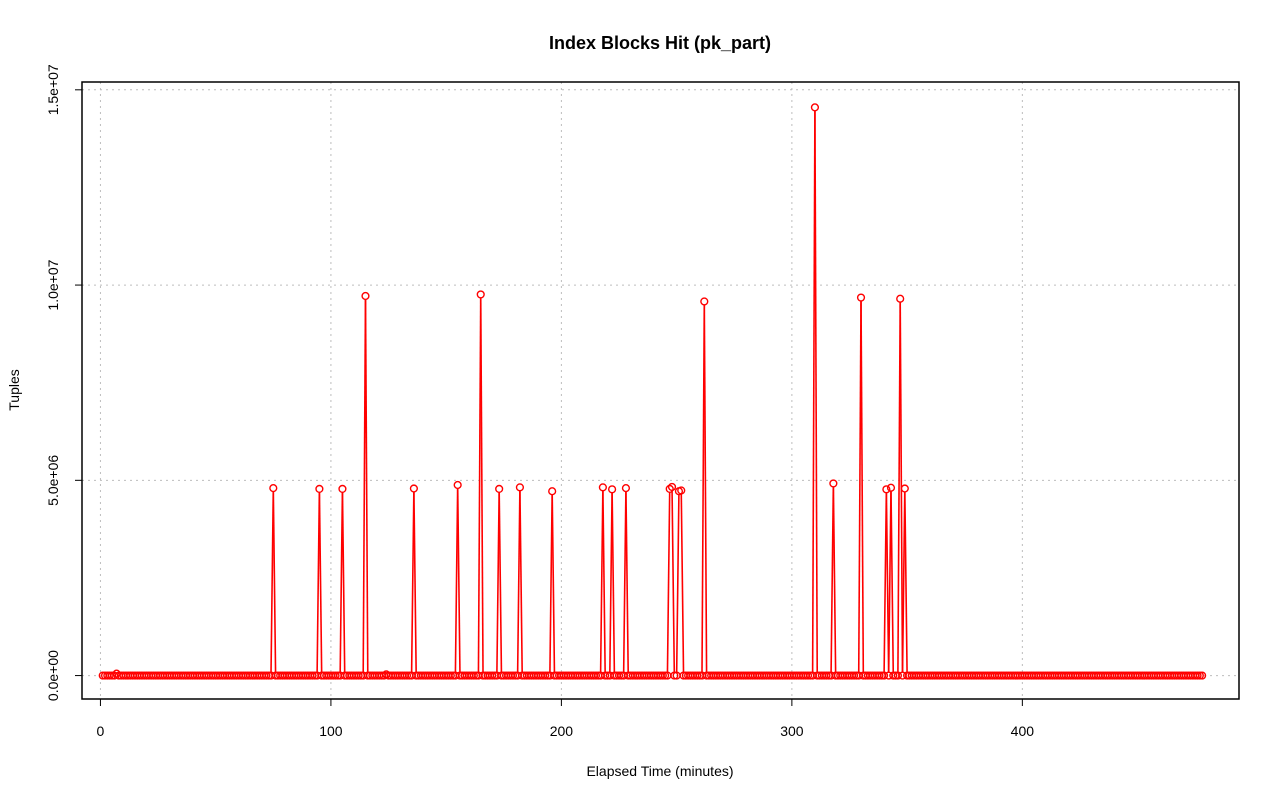 The width and height of the screenshot is (1280, 801). Describe the element at coordinates (63, 382) in the screenshot. I see `y-axis: 0.0e+00 5.0e+06 1.0e+07 1.5e+07` at that location.